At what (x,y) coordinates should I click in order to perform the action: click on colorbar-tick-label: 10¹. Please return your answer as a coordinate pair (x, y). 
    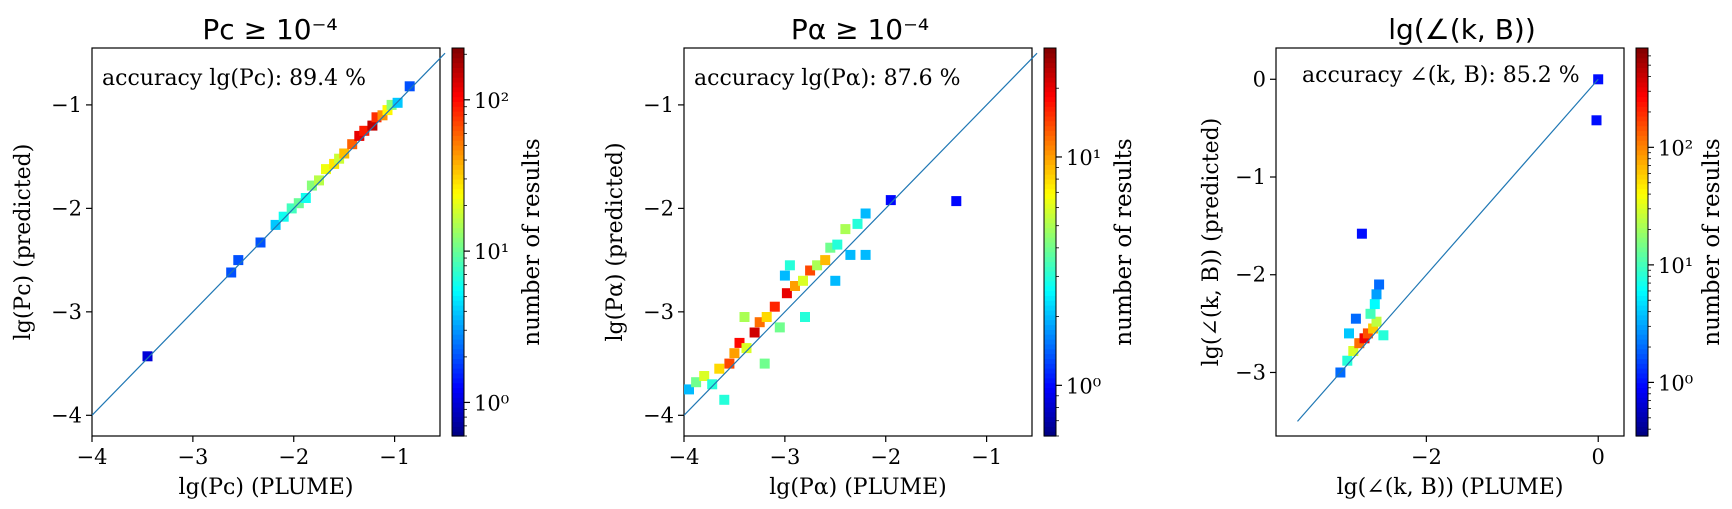
    Looking at the image, I should click on (491, 252).